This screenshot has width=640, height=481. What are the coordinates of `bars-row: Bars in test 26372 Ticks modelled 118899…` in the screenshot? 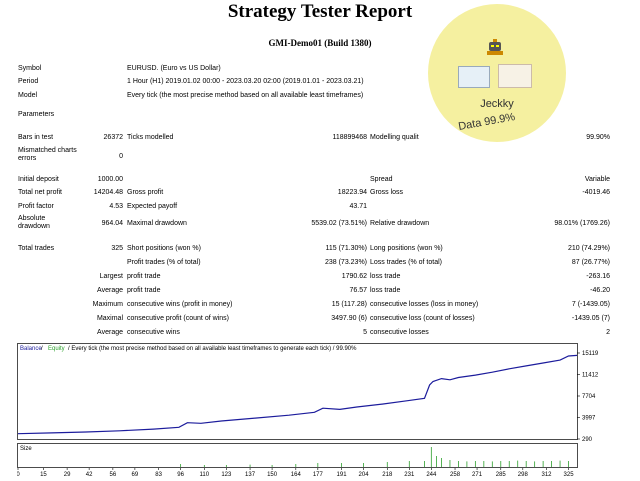 It's located at (320, 138).